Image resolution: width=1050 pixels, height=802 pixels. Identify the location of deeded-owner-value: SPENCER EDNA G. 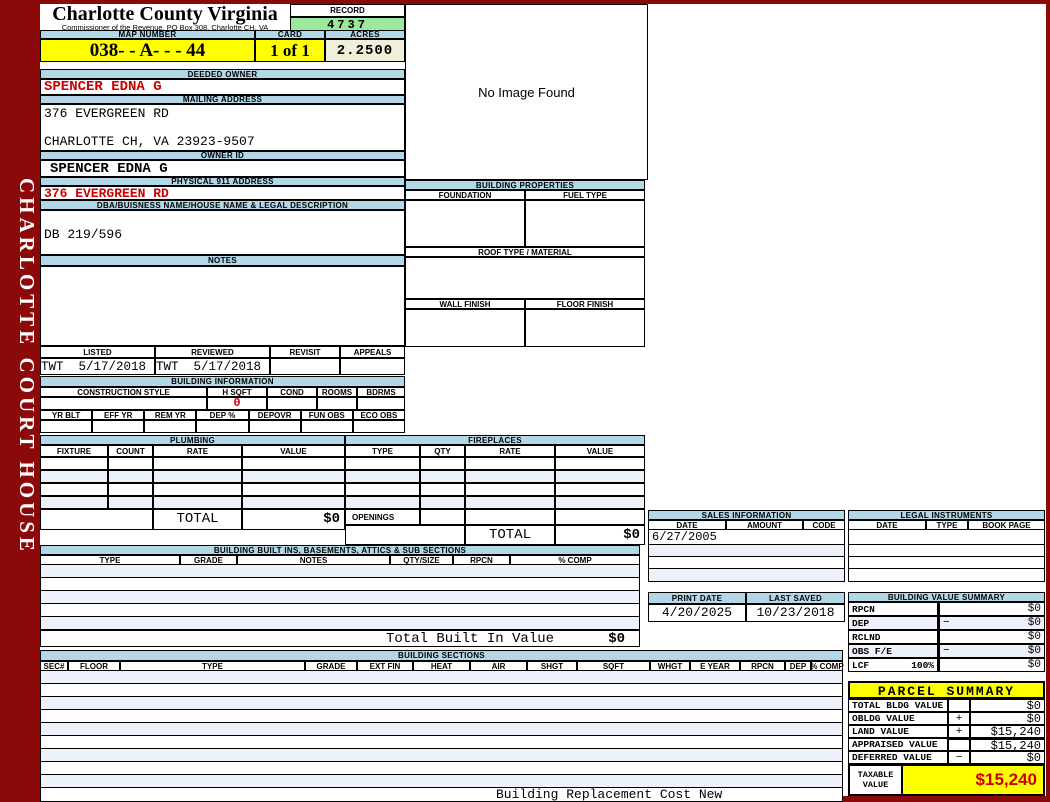
(222, 87).